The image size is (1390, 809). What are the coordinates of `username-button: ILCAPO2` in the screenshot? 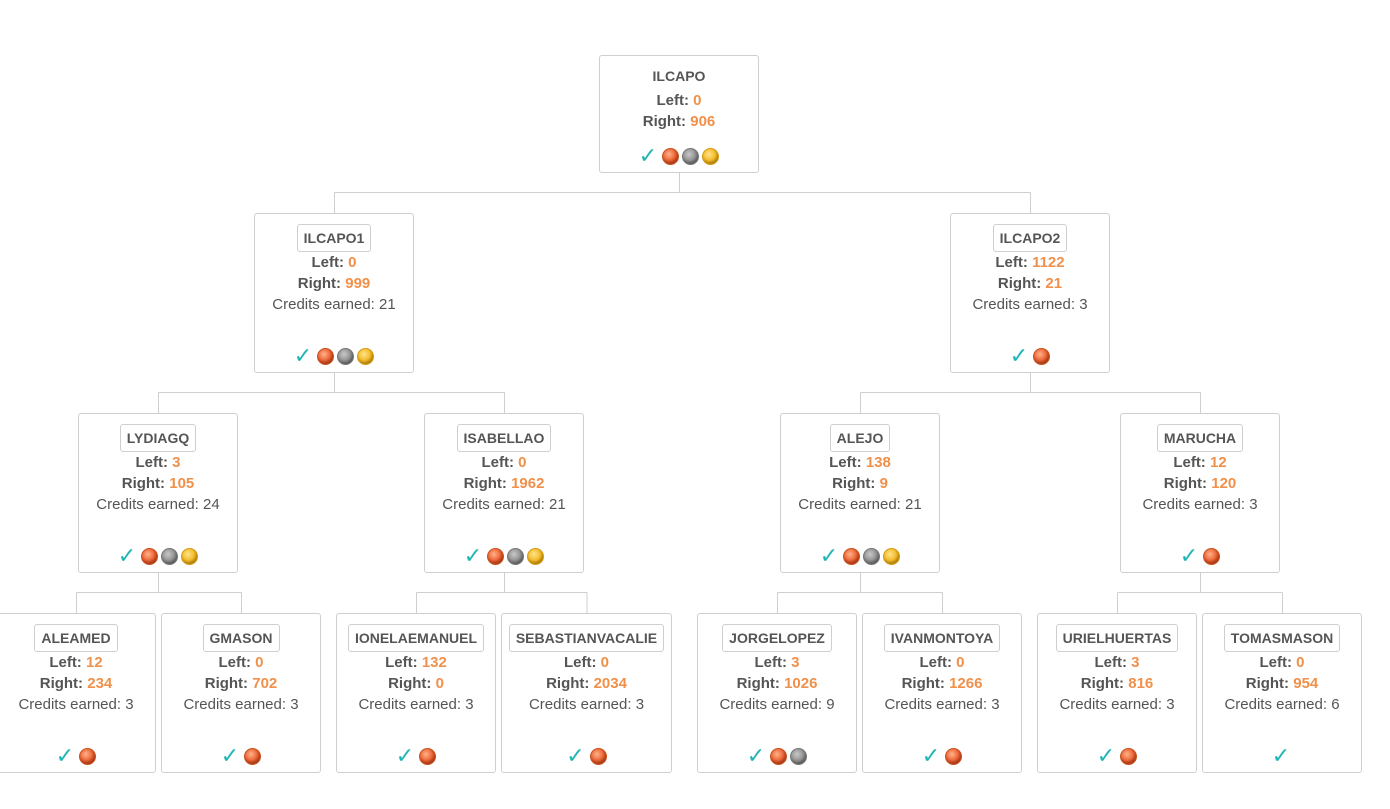 It's located at (1030, 238).